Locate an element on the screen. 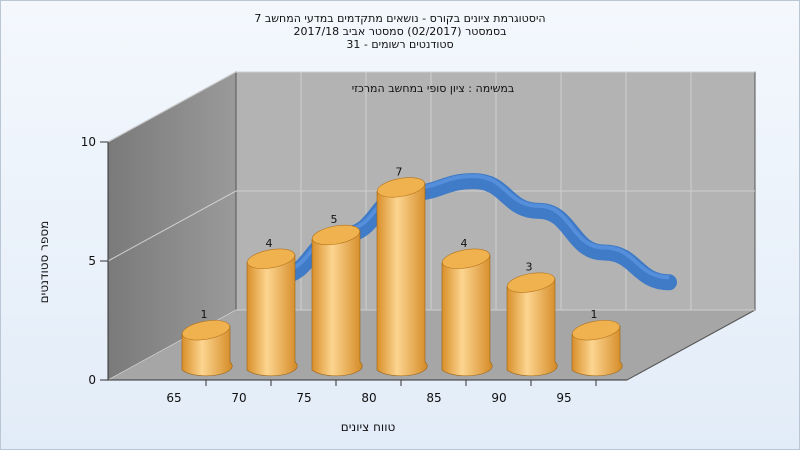 Image resolution: width=800 pixels, height=450 pixels. bar-90: 3 is located at coordinates (532, 319).